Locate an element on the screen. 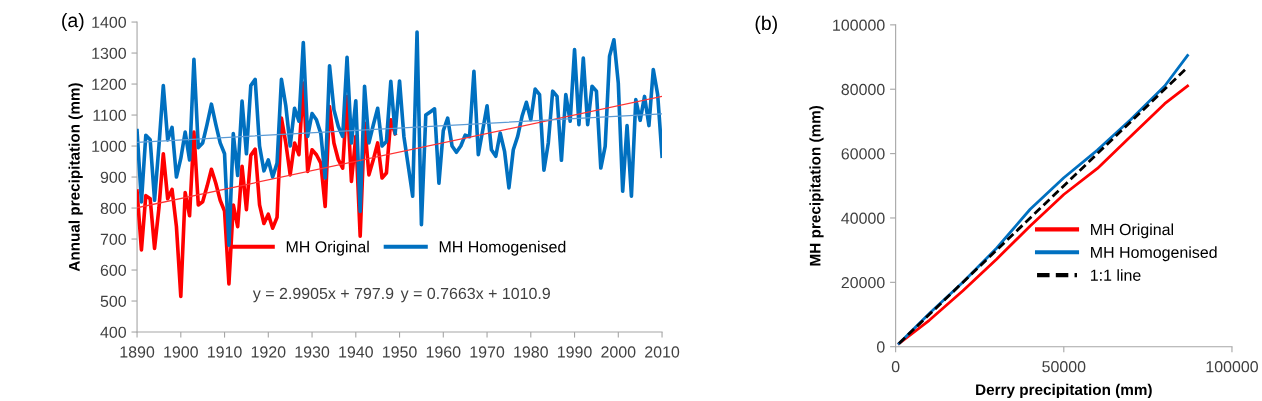  x-tick-label: 1950 is located at coordinates (400, 352).